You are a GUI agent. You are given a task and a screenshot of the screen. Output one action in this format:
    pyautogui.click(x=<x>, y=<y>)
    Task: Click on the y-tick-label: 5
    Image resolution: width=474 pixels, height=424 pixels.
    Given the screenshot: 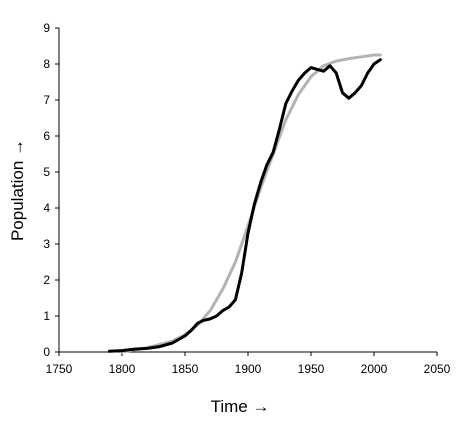 What is the action you would take?
    pyautogui.click(x=46, y=172)
    